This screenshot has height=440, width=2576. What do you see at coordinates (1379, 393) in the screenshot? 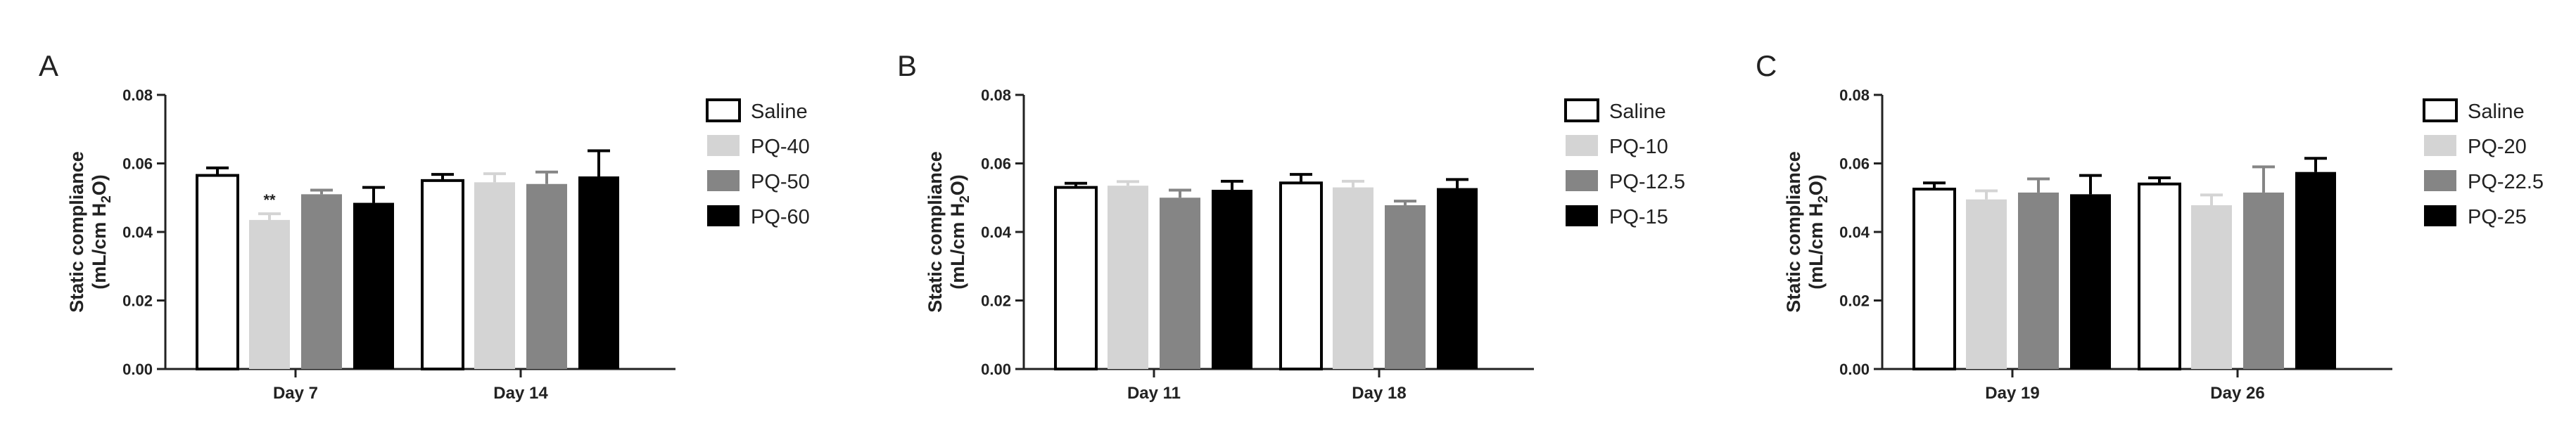
I see `x-tick-label: Day 18` at bounding box center [1379, 393].